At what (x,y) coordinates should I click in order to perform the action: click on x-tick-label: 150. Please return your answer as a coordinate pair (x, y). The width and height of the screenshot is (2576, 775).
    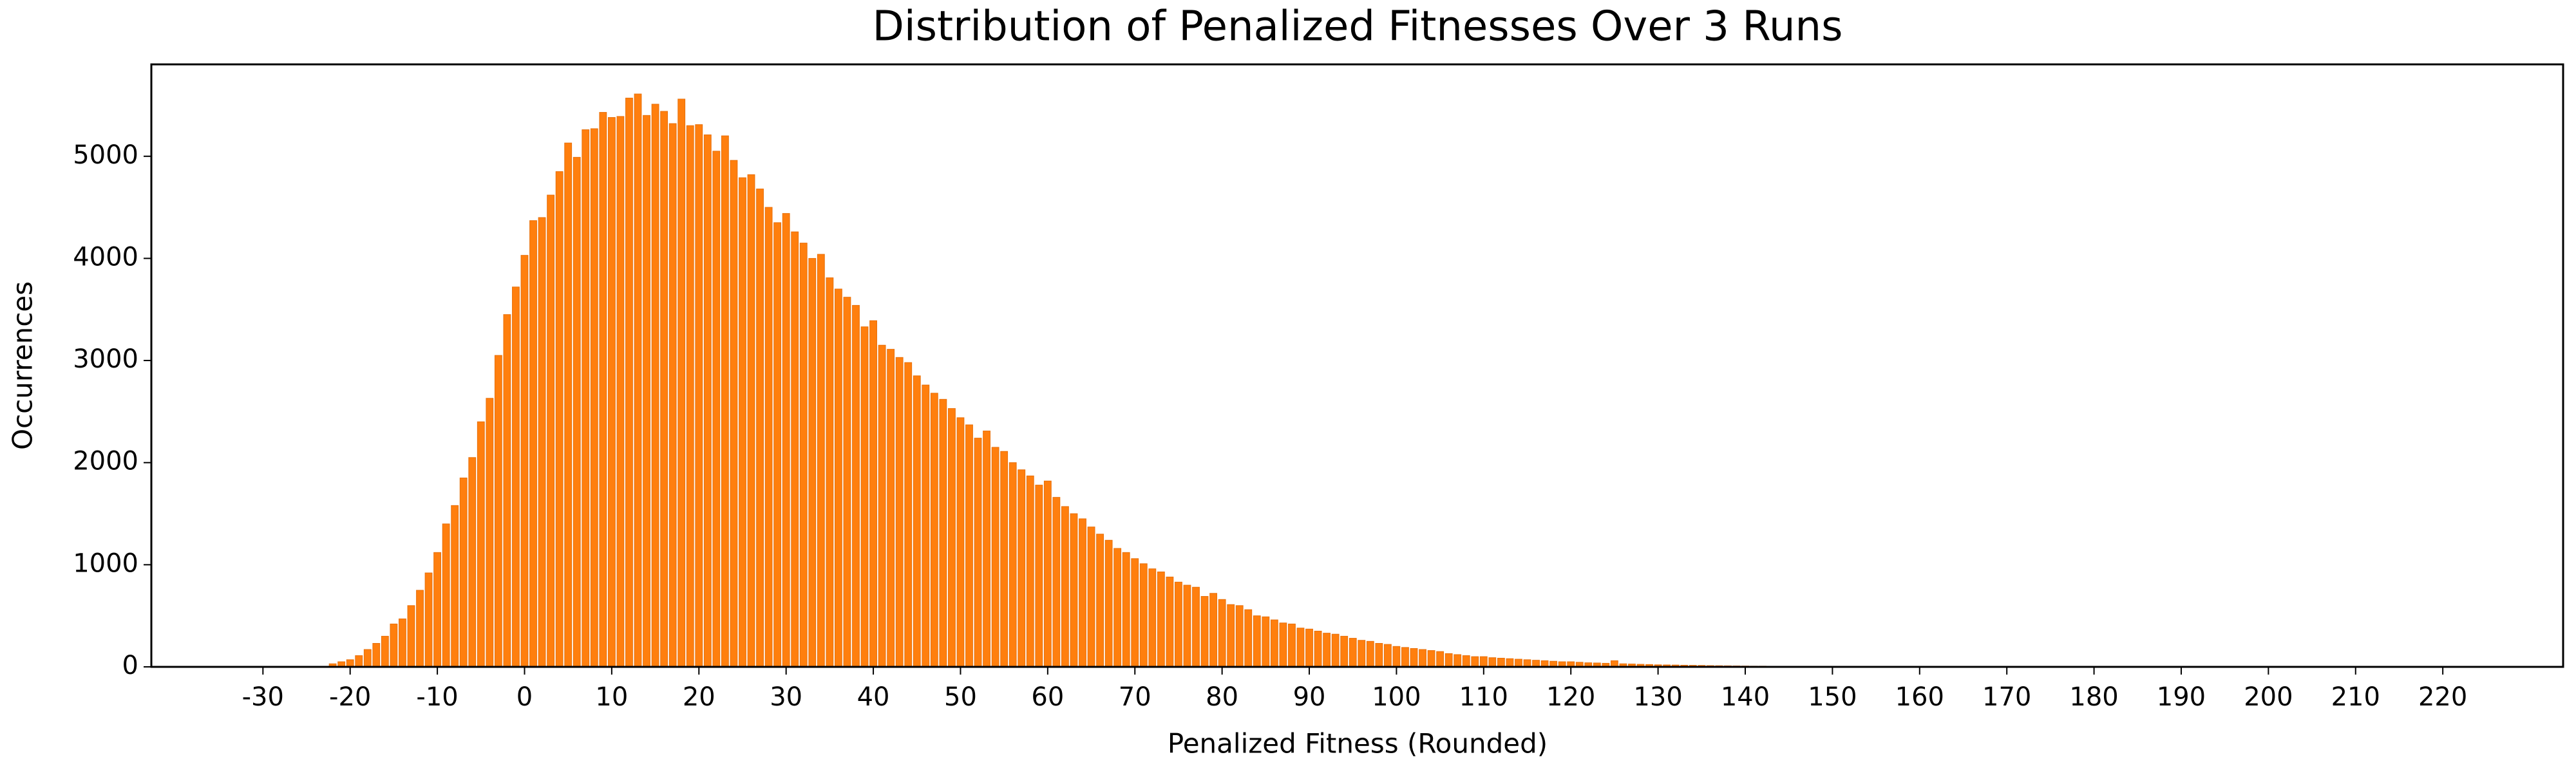
    Looking at the image, I should click on (1832, 697).